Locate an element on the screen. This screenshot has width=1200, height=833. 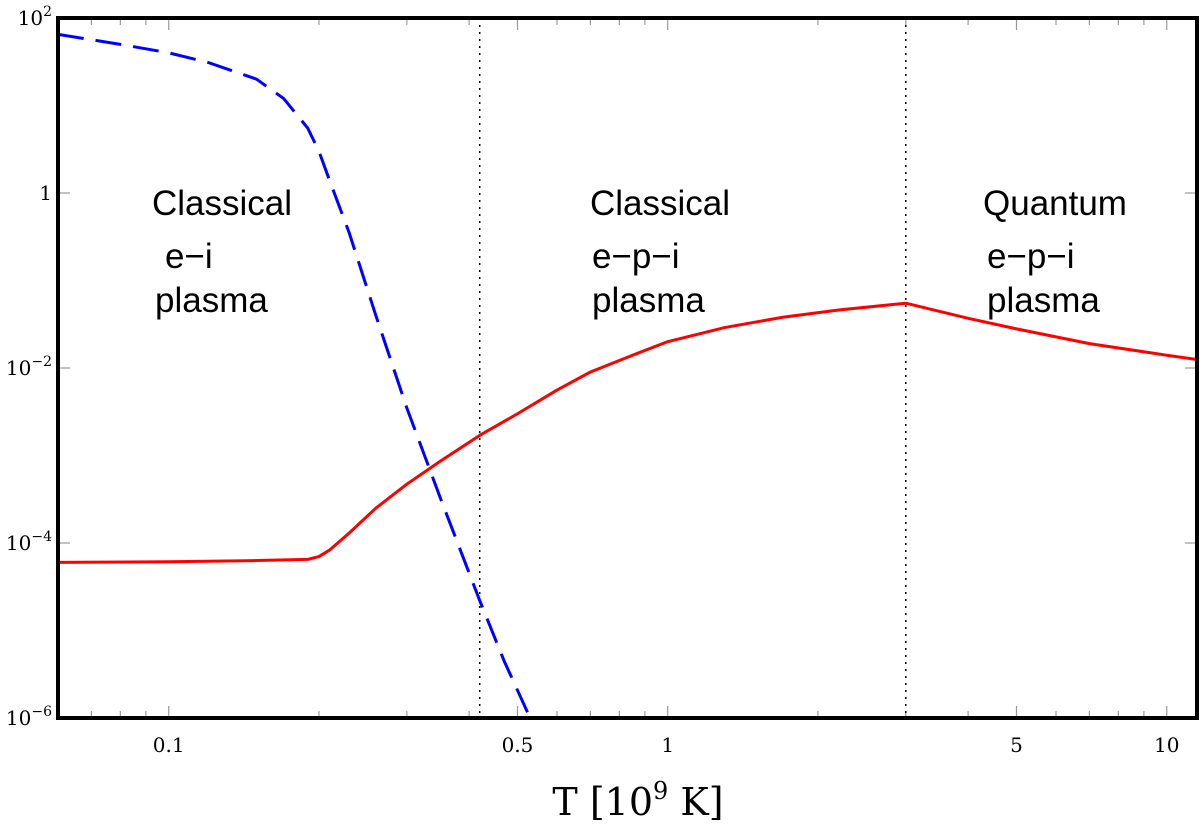
y-tick-label: 10⁻⁴ is located at coordinates (29, 542).